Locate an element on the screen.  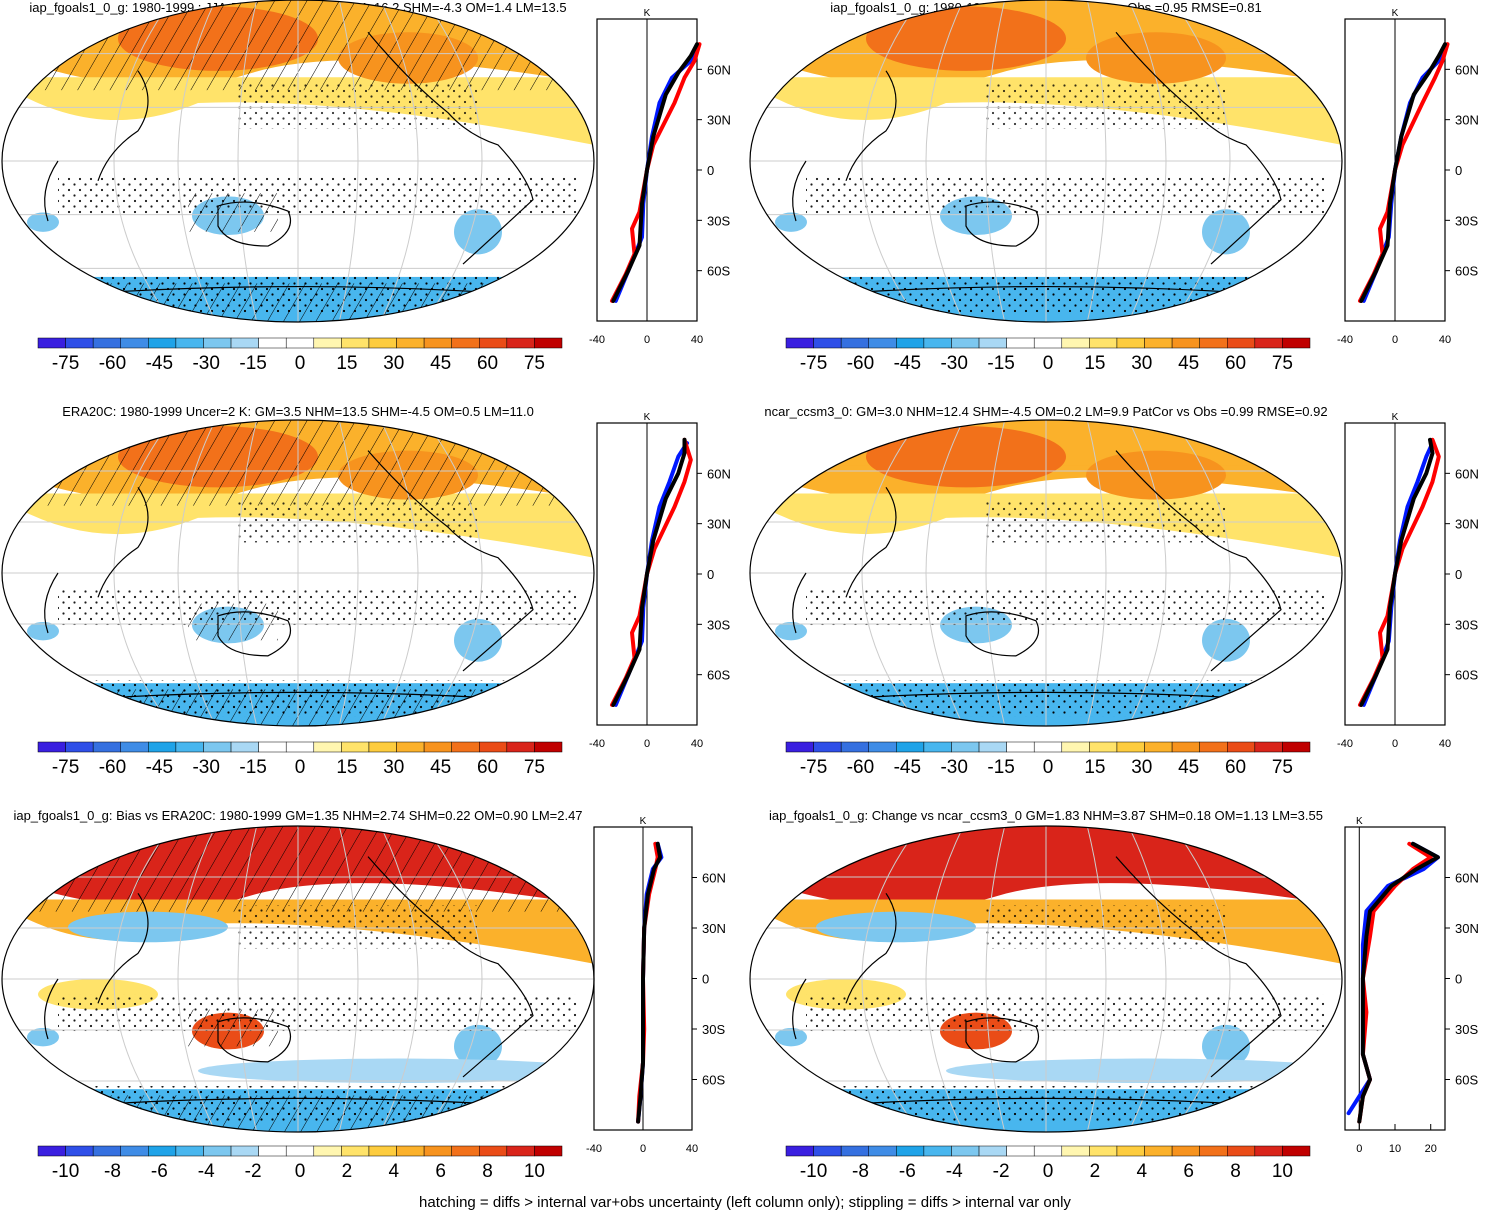
colorbar-label: 10 is located at coordinates (1282, 1171).